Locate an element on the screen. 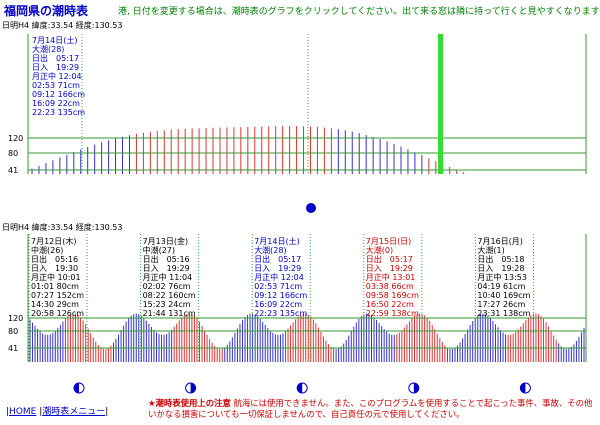  day-info-line: 7月15日(日) is located at coordinates (389, 241).